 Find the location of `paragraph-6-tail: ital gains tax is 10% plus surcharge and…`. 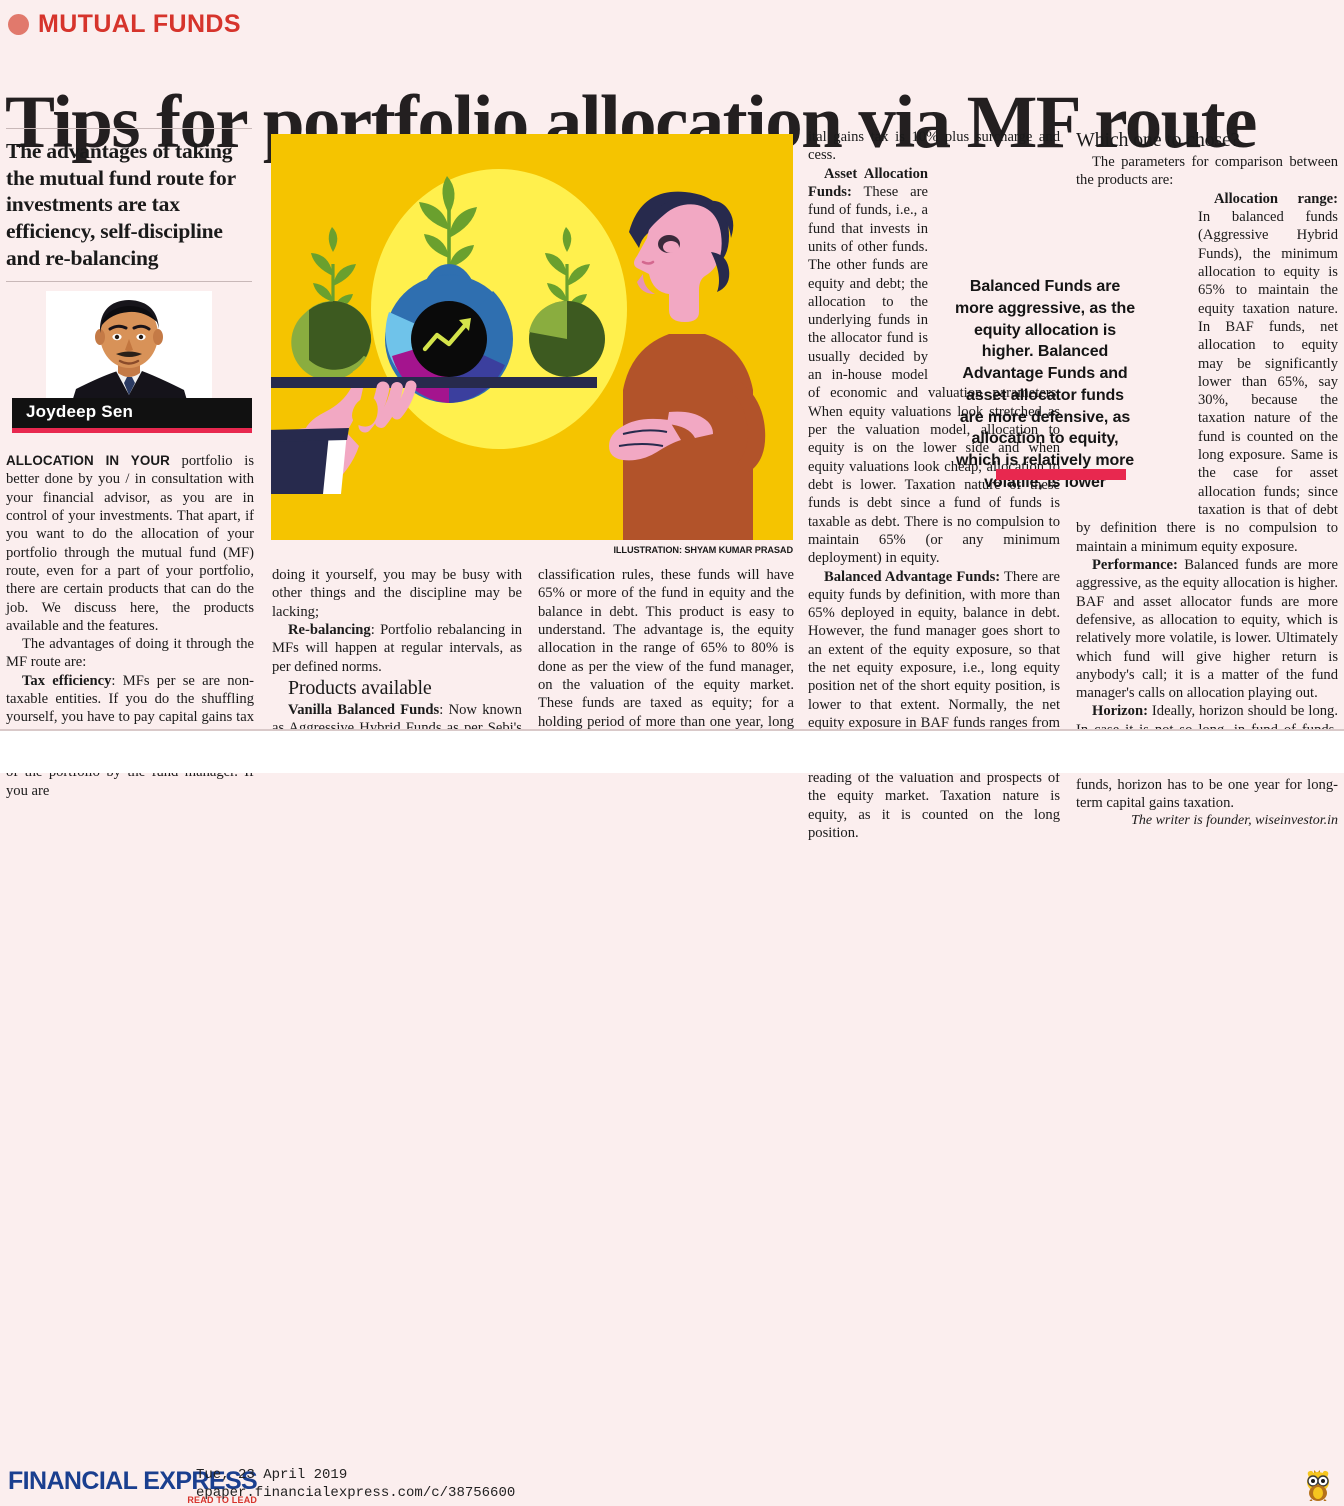

paragraph-6-tail: ital gains tax is 10% plus surcharge and… is located at coordinates (934, 146).